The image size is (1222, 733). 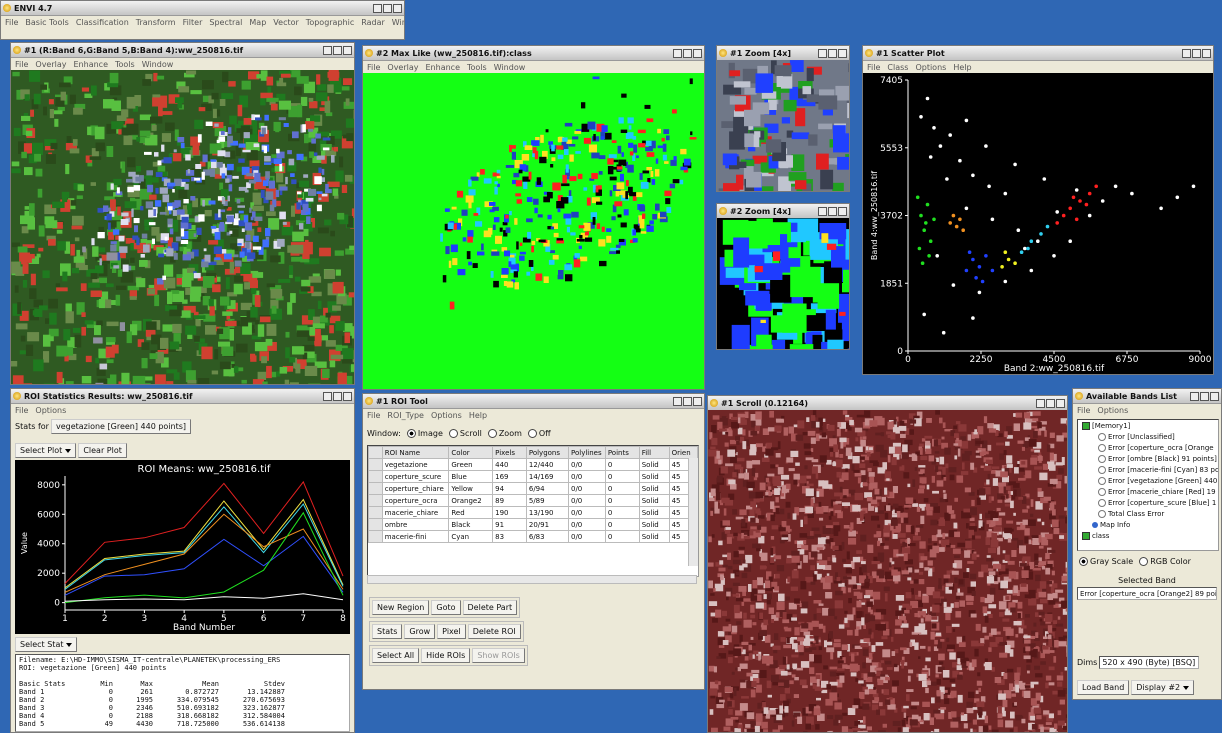 I want to click on roi-row: coperture_chiare Yellow 94 6/94 0/0 0 Solid 45, so click(x=533, y=488).